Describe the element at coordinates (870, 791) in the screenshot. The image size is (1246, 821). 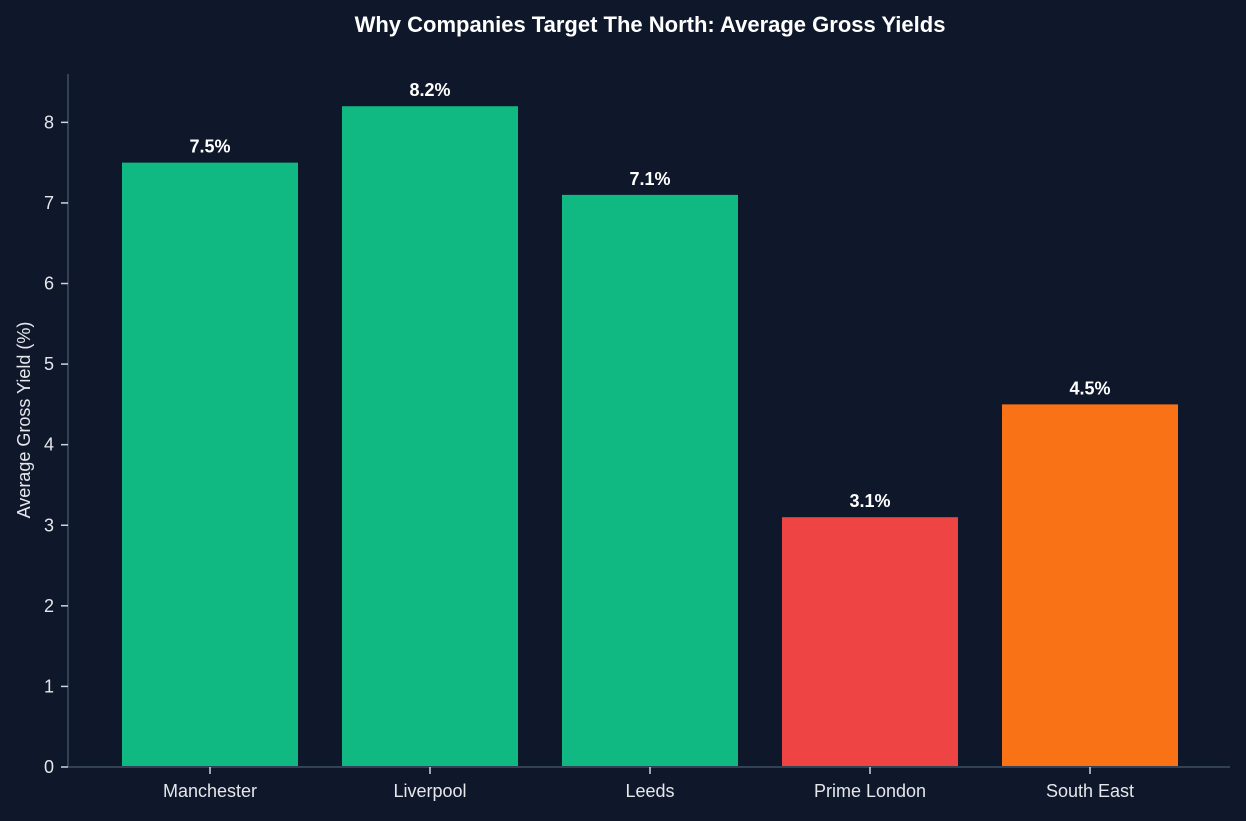
I see `x-tick-label: Prime London` at that location.